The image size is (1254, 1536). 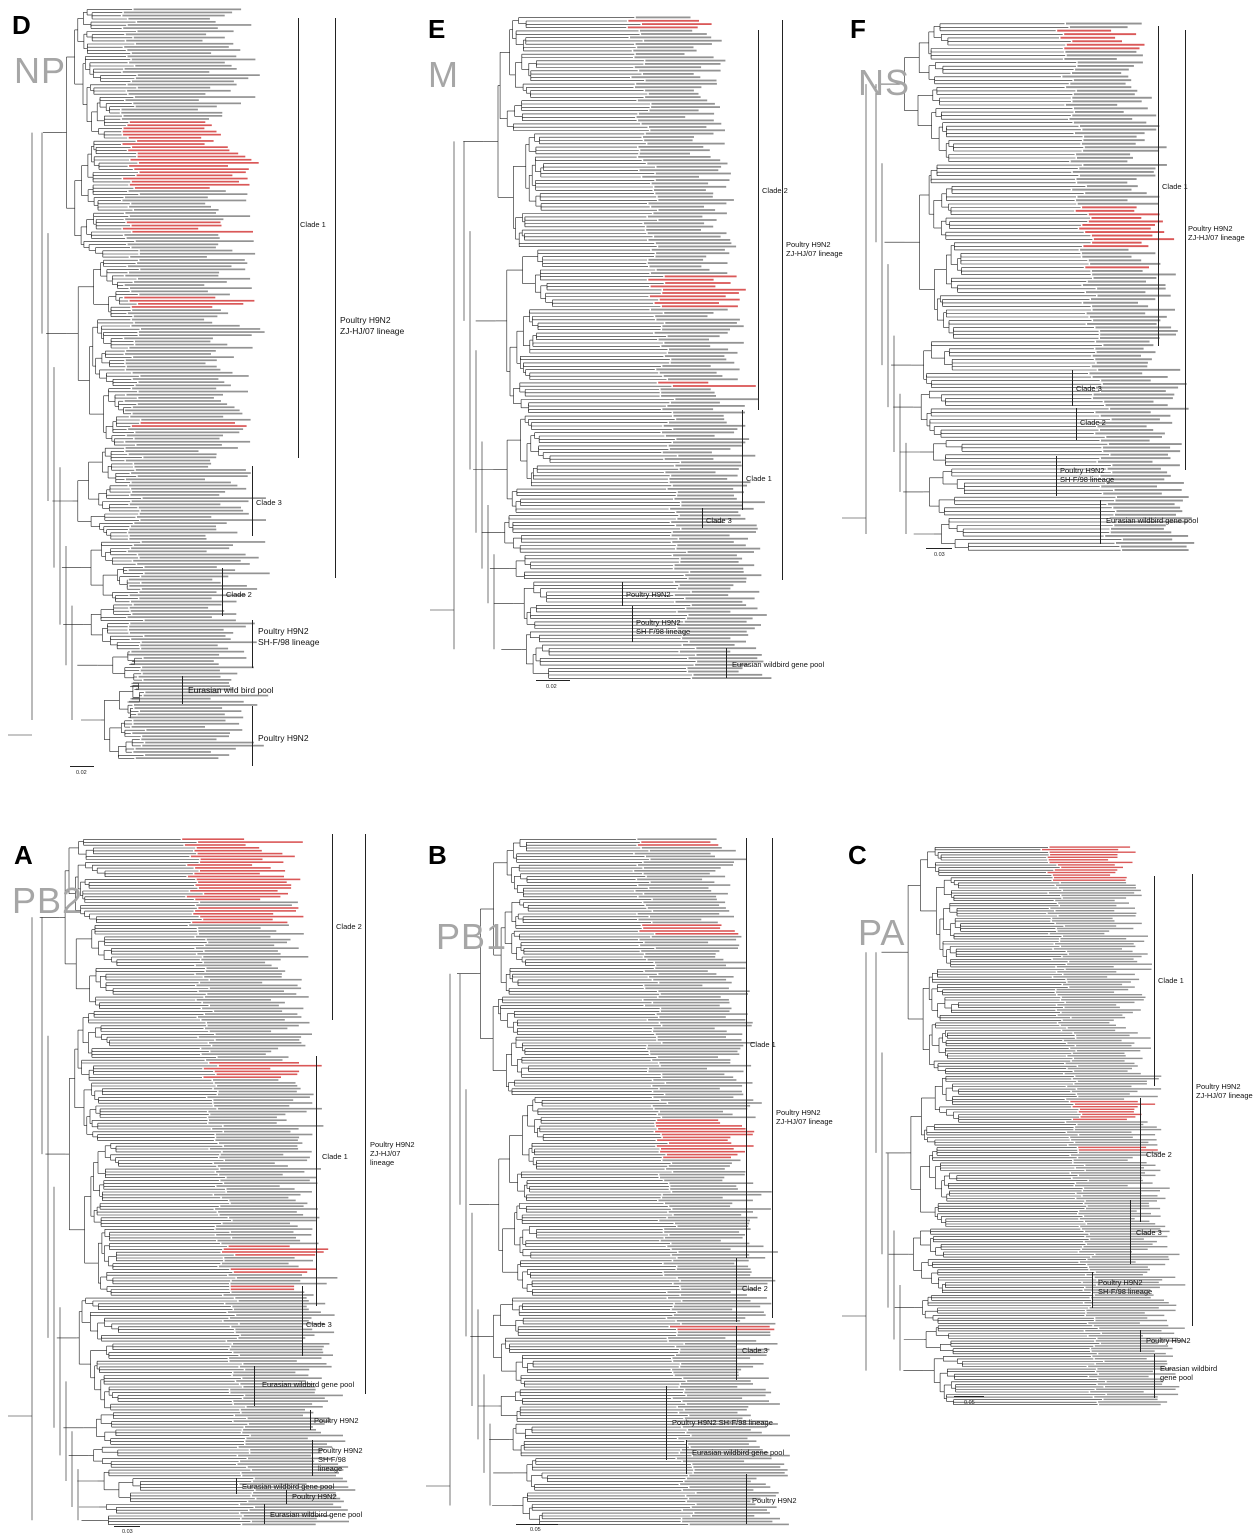 I want to click on panel-letter: A, so click(x=23, y=855).